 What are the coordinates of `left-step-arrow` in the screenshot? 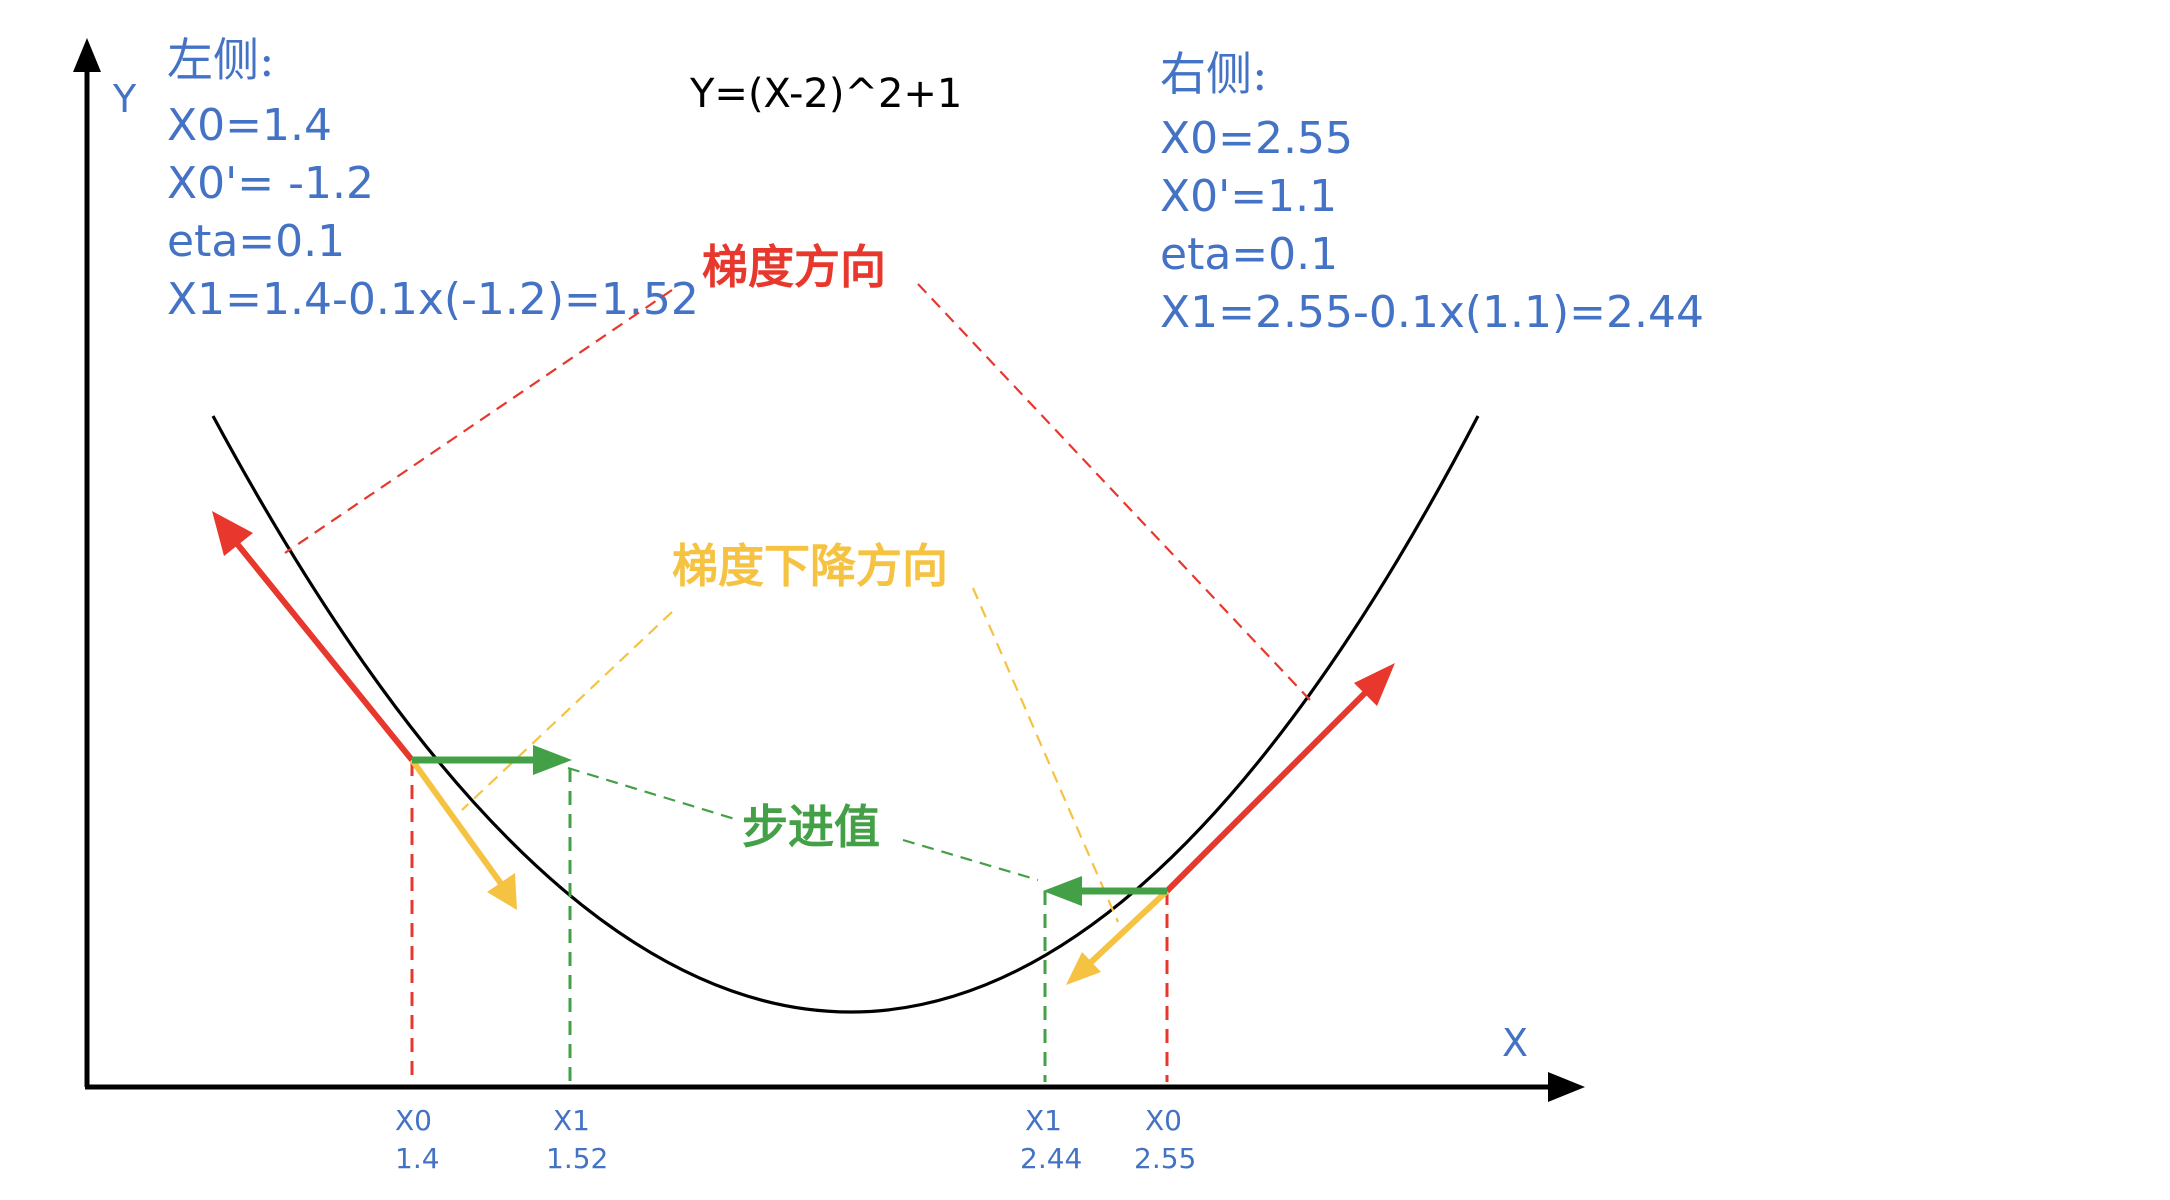 It's located at (492, 760).